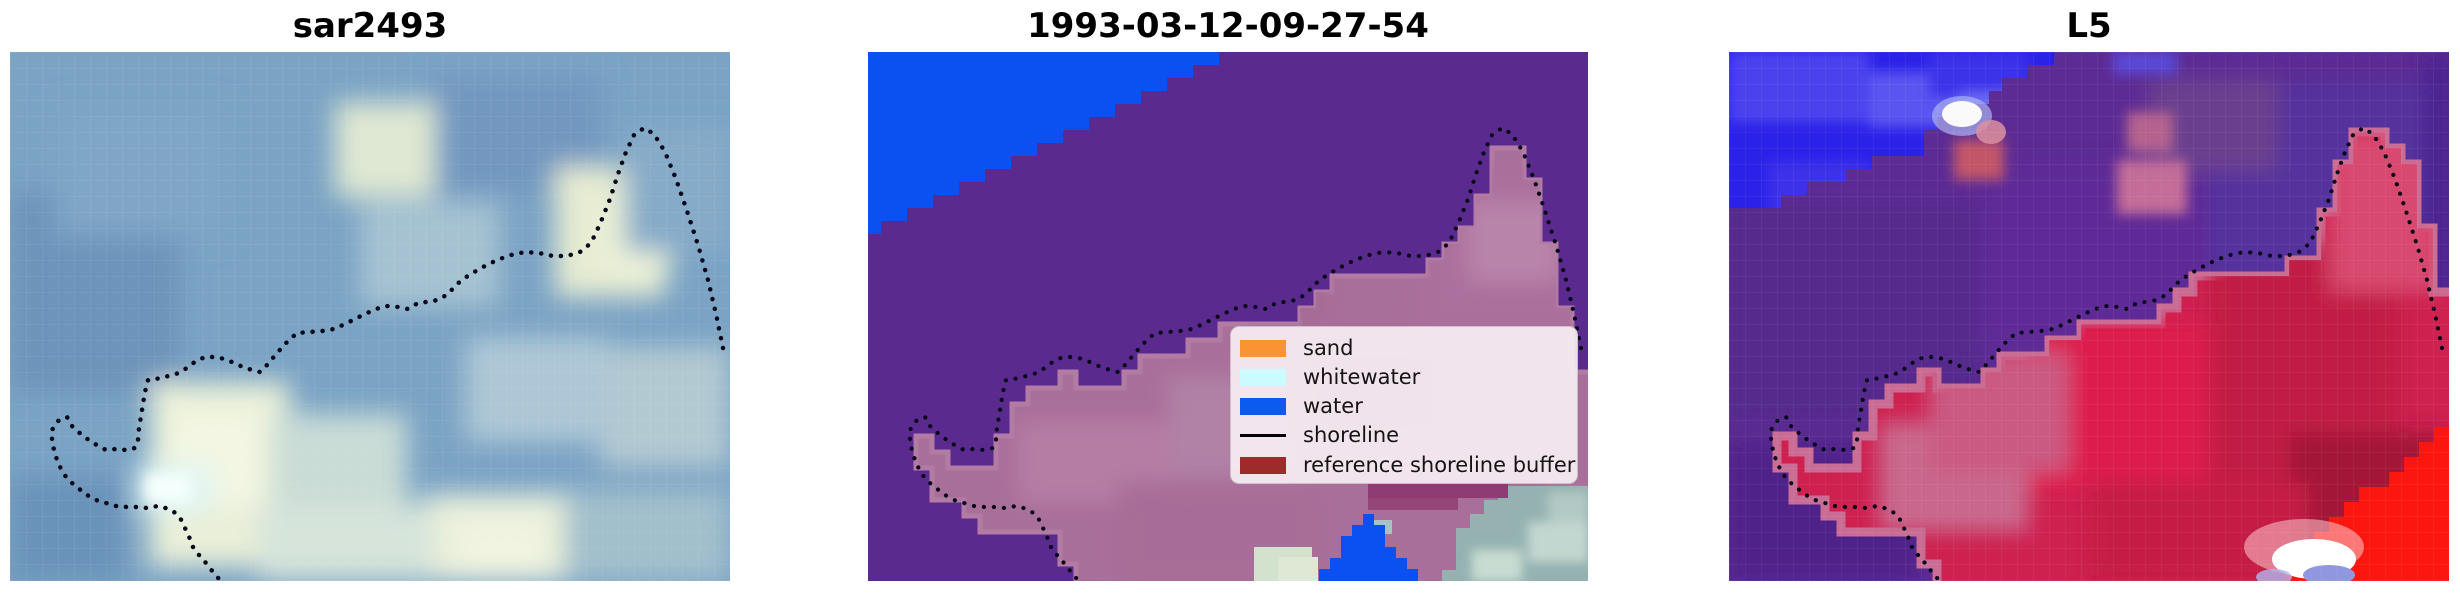  I want to click on sar-bright-spot, so click(169, 488).